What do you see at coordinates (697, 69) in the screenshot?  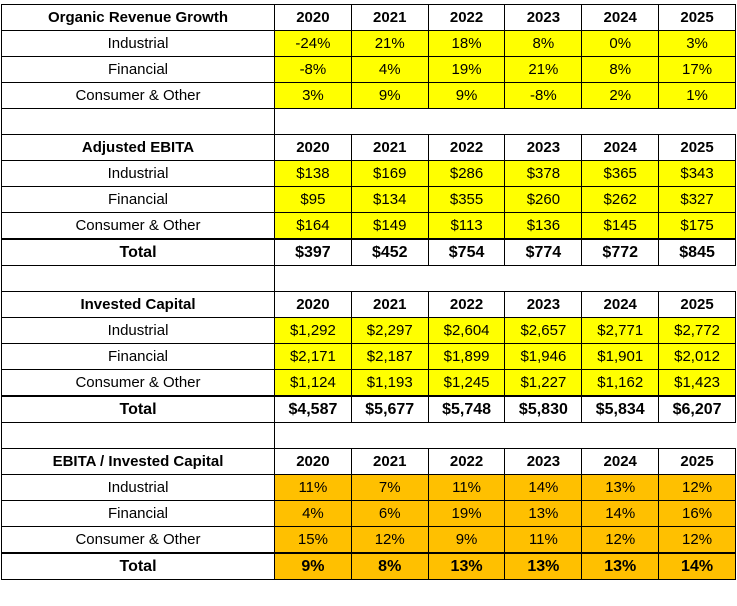 I see `value-cell: 17%` at bounding box center [697, 69].